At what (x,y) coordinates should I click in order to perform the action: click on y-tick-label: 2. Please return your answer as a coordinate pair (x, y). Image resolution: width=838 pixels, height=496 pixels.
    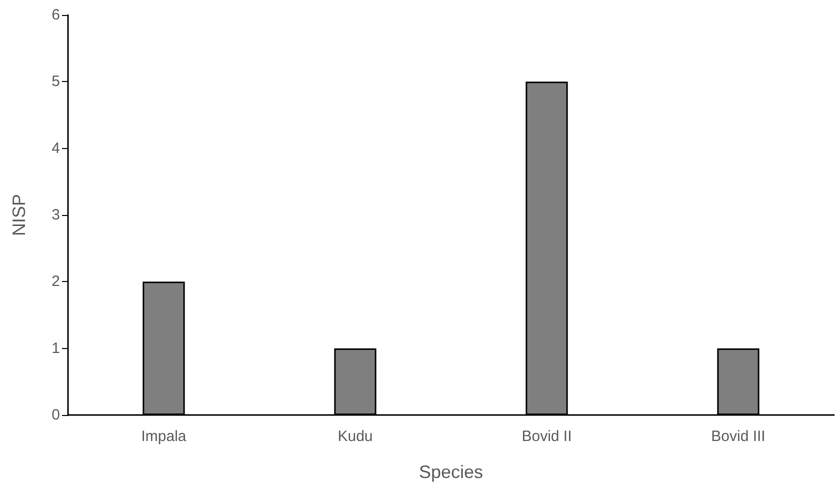
    Looking at the image, I should click on (56, 281).